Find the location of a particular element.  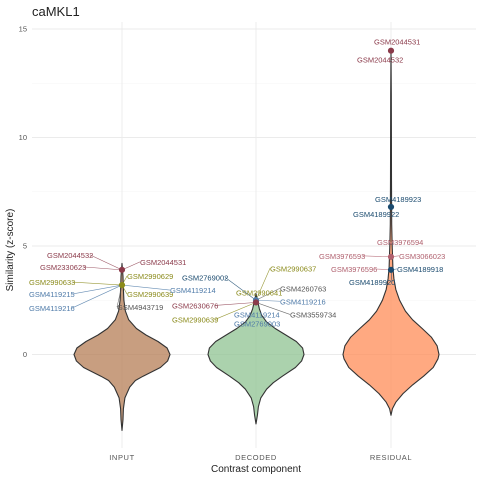

point-label: GSM3066023 is located at coordinates (422, 256).